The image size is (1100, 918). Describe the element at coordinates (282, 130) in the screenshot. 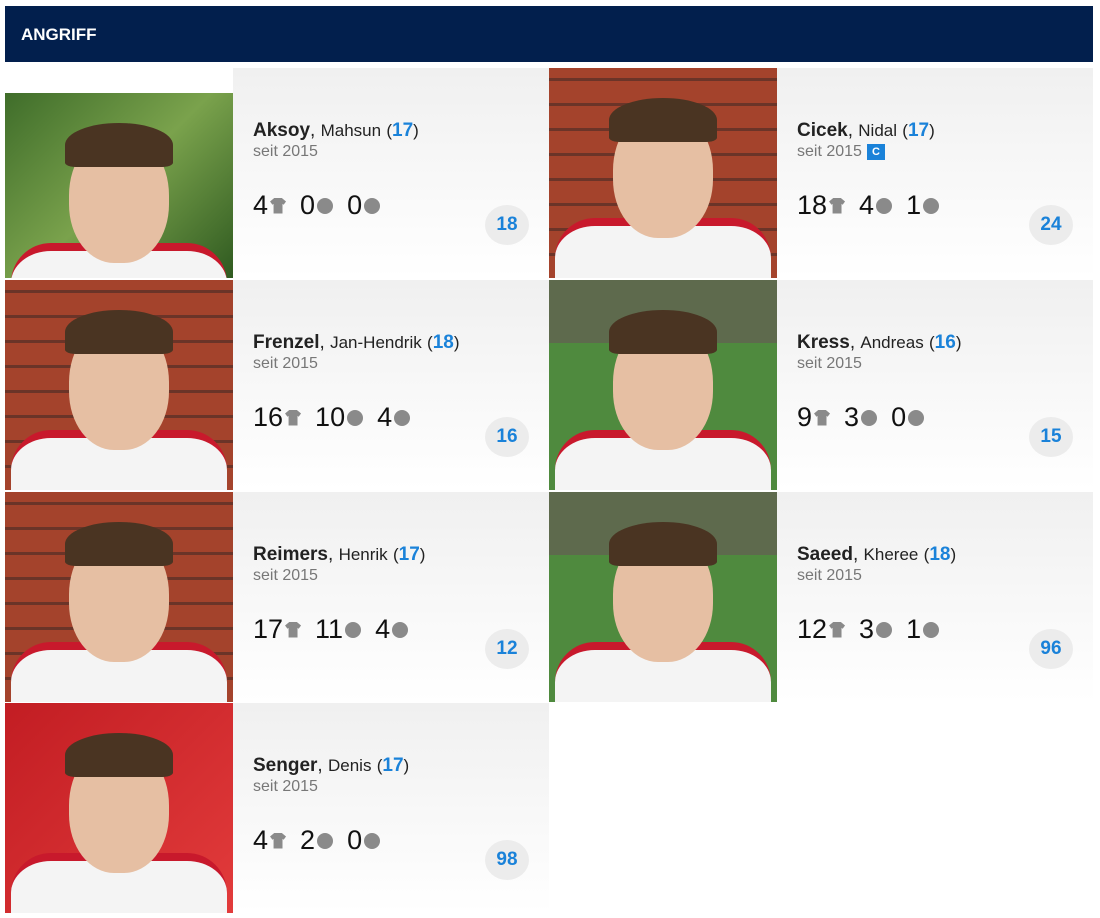

I see `last-name: Aksoy` at that location.